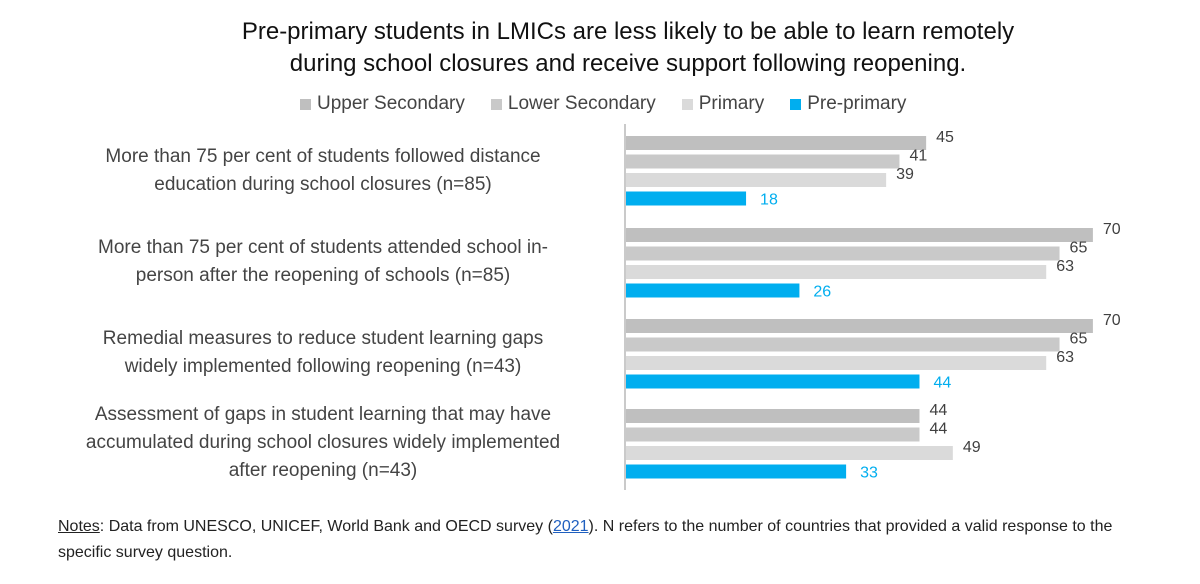 The height and width of the screenshot is (584, 1200). What do you see at coordinates (323, 470) in the screenshot?
I see `category-label-3-line-2: after reopening (n=43)` at bounding box center [323, 470].